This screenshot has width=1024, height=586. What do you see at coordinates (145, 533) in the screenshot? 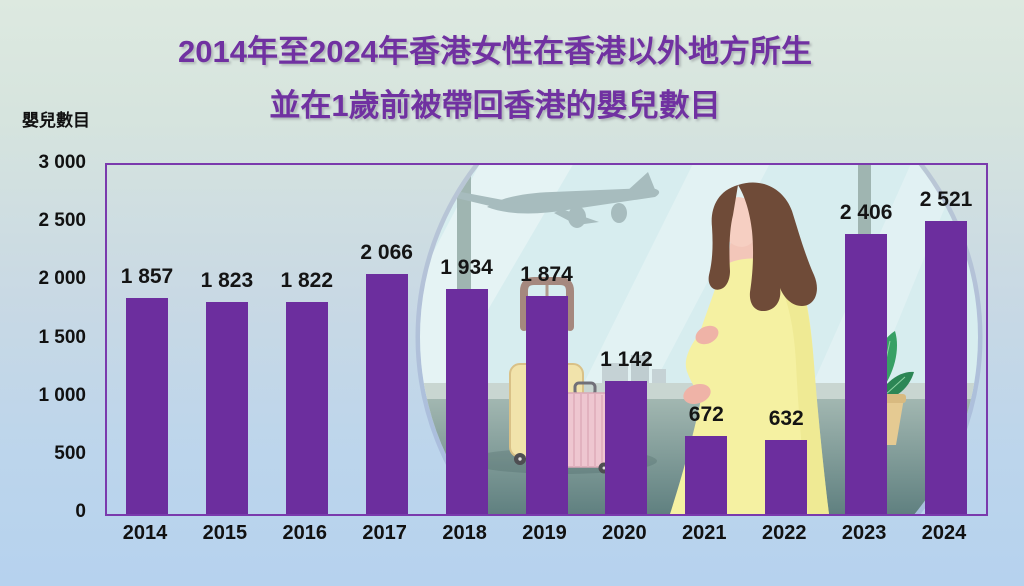
I see `x-tick-label-2014: 2014` at bounding box center [145, 533].